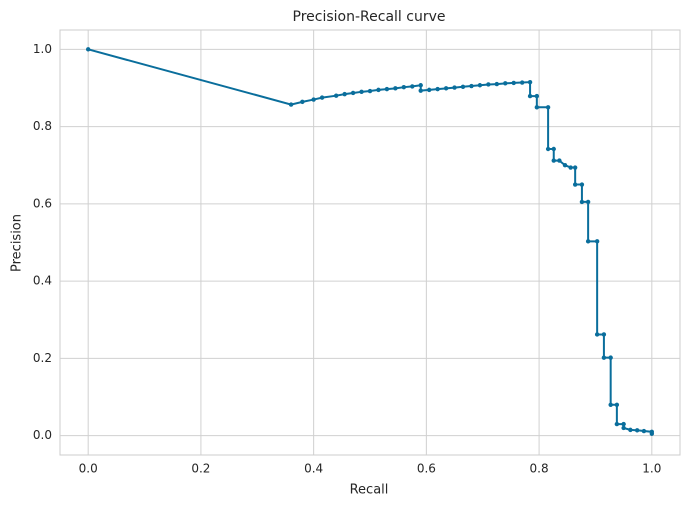  I want to click on y-axis-label: Precision, so click(17, 243).